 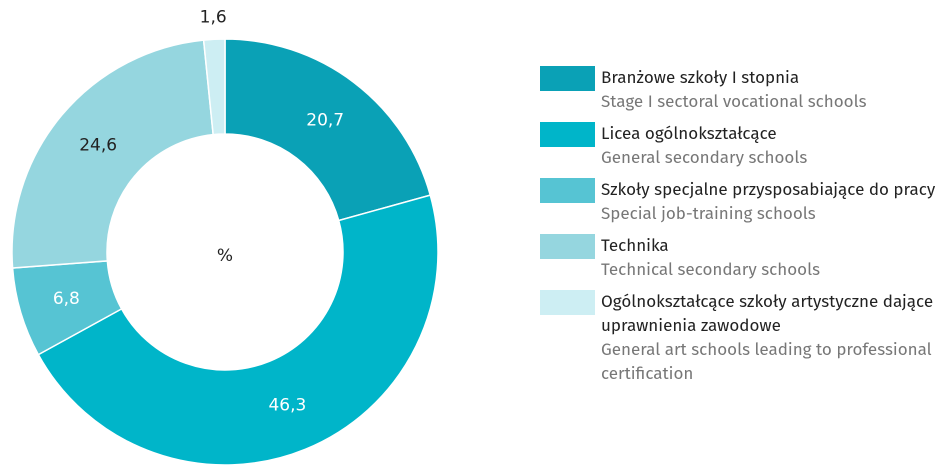 What do you see at coordinates (689, 133) in the screenshot?
I see `legend-label: Licea ogólnokształcące` at bounding box center [689, 133].